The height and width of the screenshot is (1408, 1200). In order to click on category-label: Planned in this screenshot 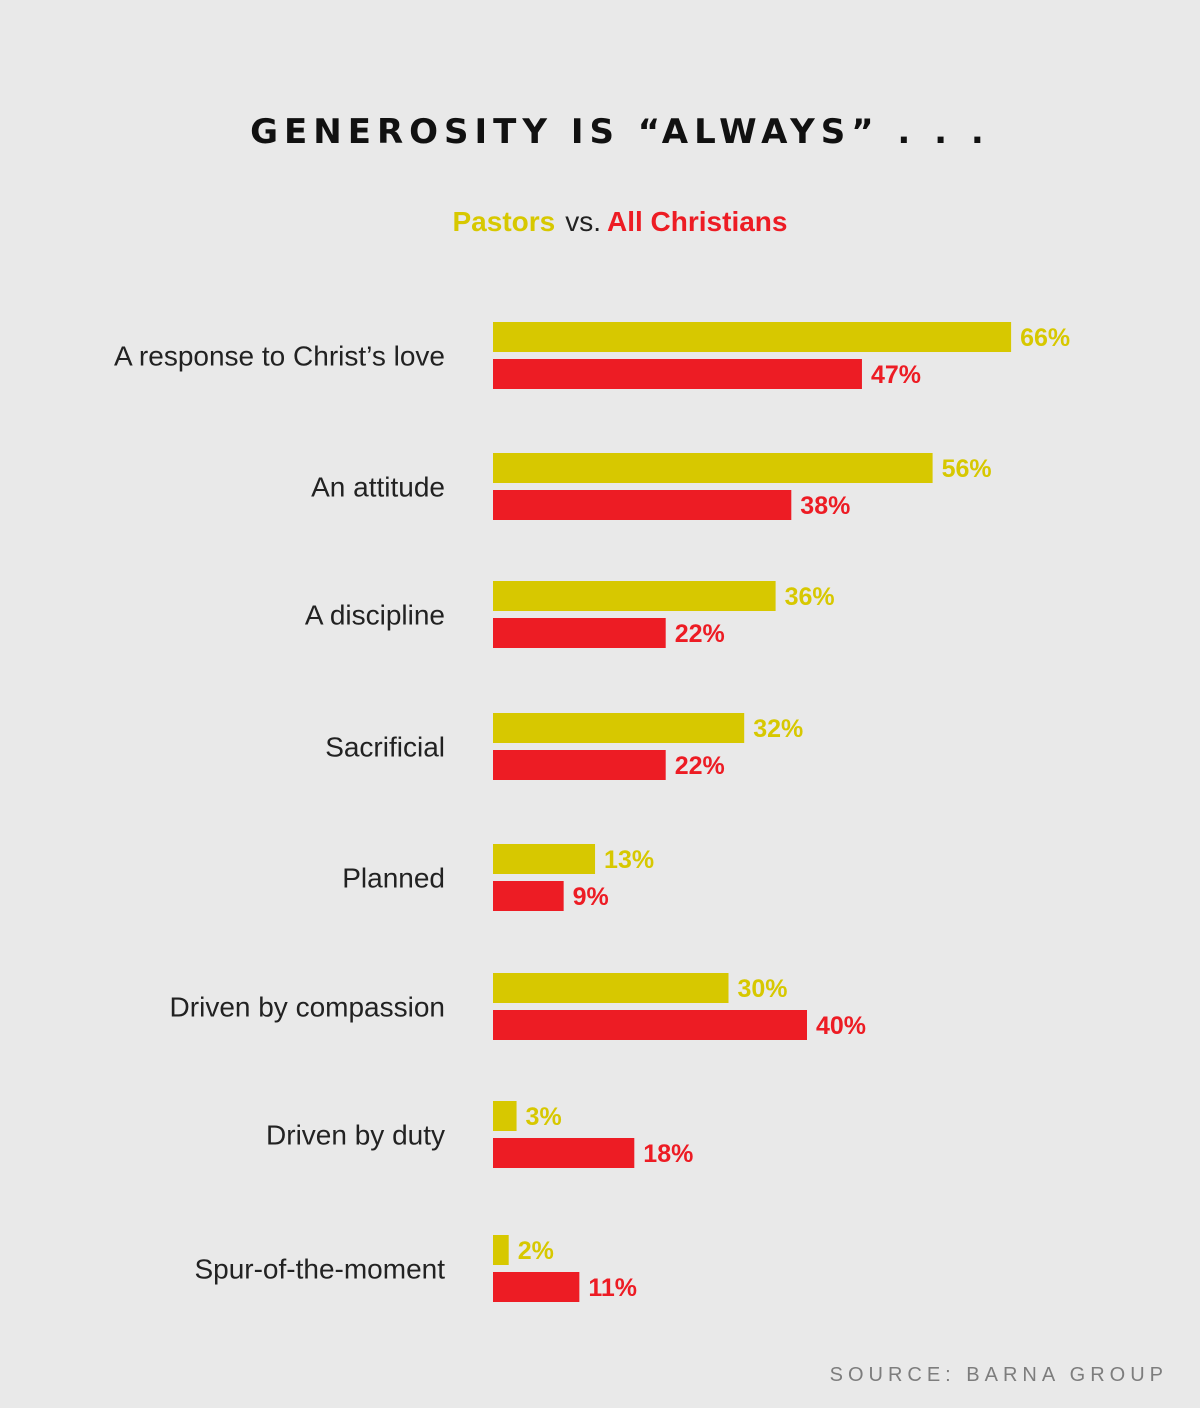, I will do `click(393, 878)`.